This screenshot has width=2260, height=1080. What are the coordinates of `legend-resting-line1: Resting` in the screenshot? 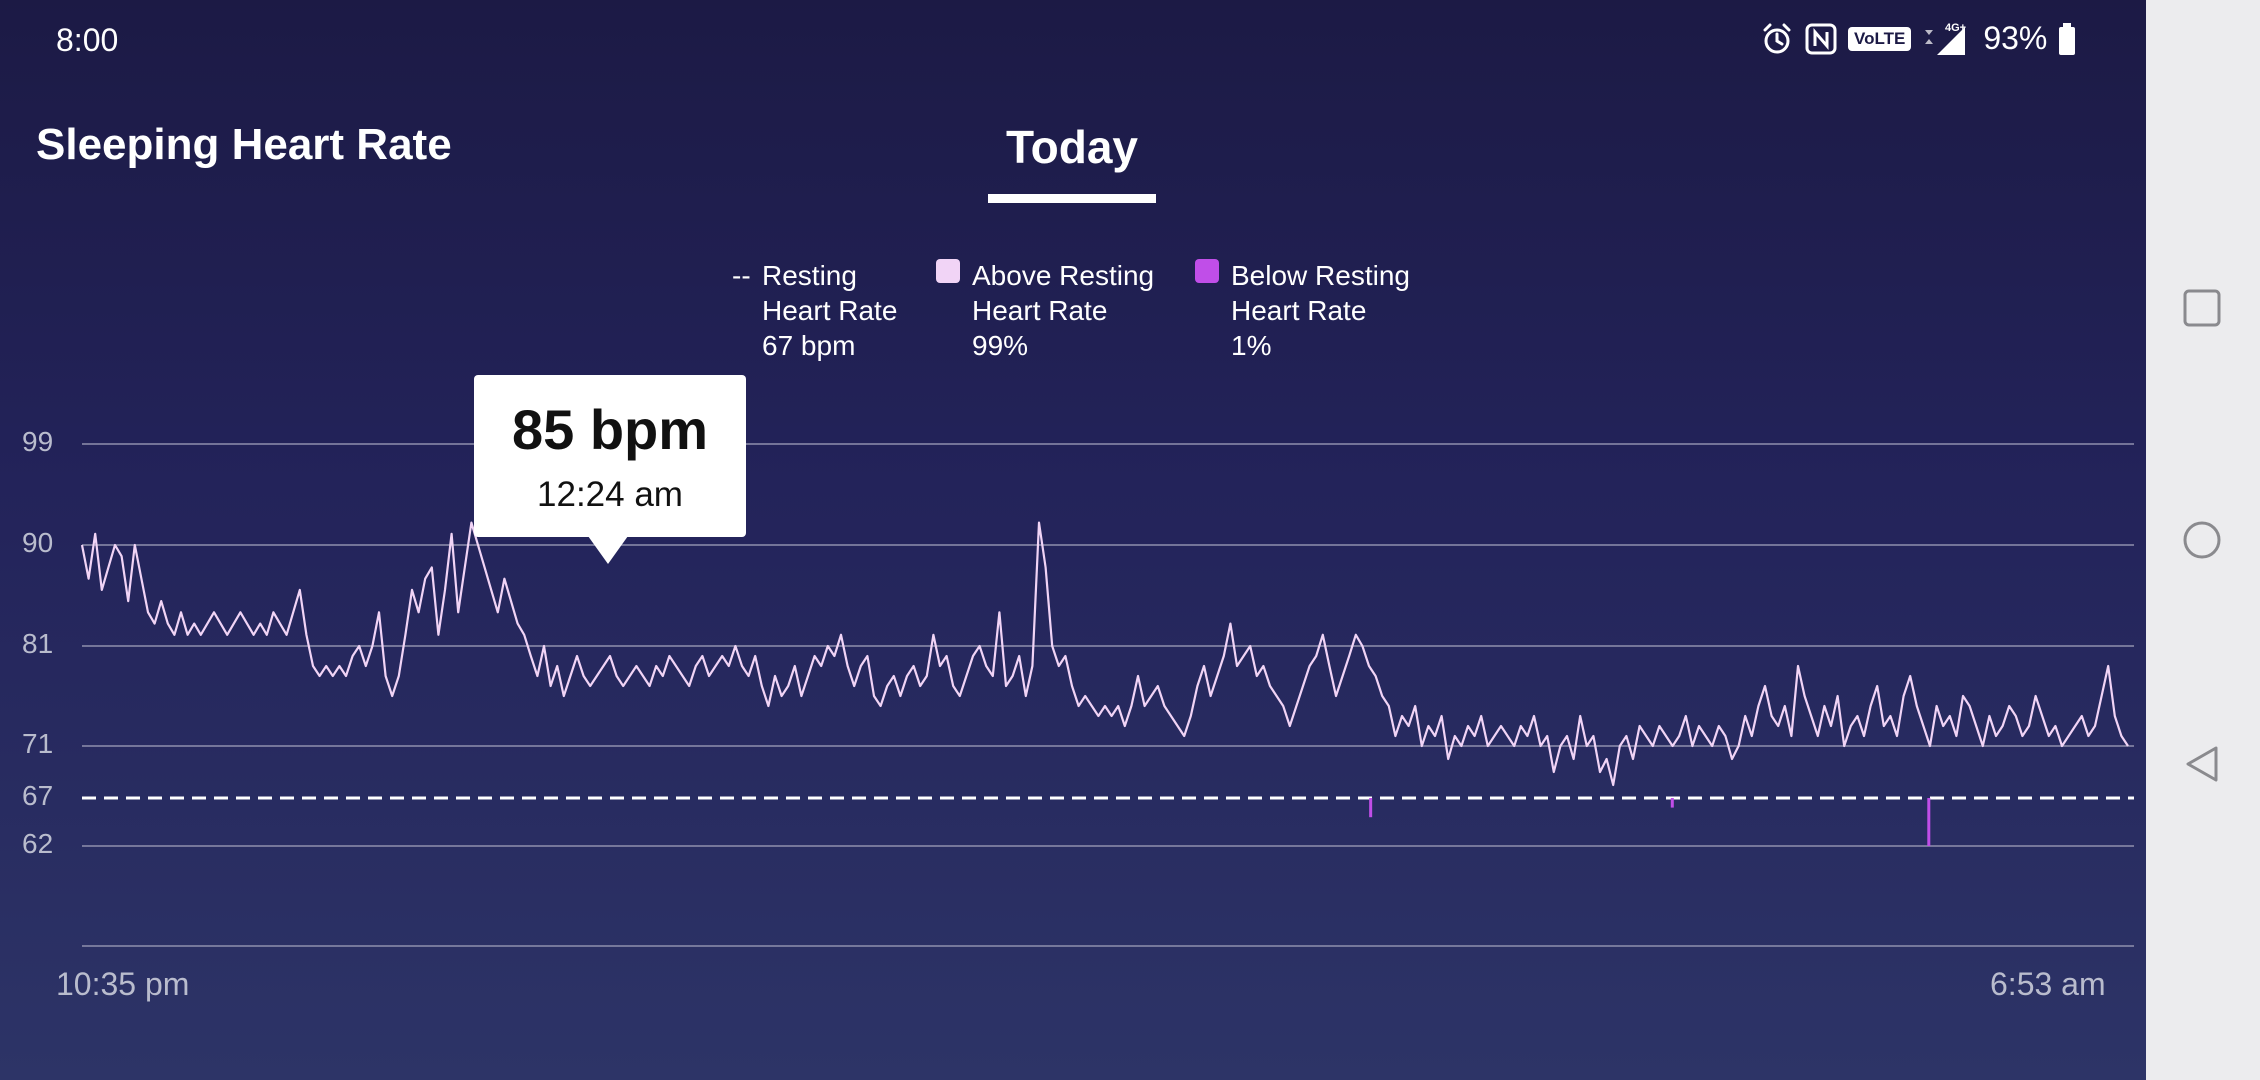 It's located at (809, 275).